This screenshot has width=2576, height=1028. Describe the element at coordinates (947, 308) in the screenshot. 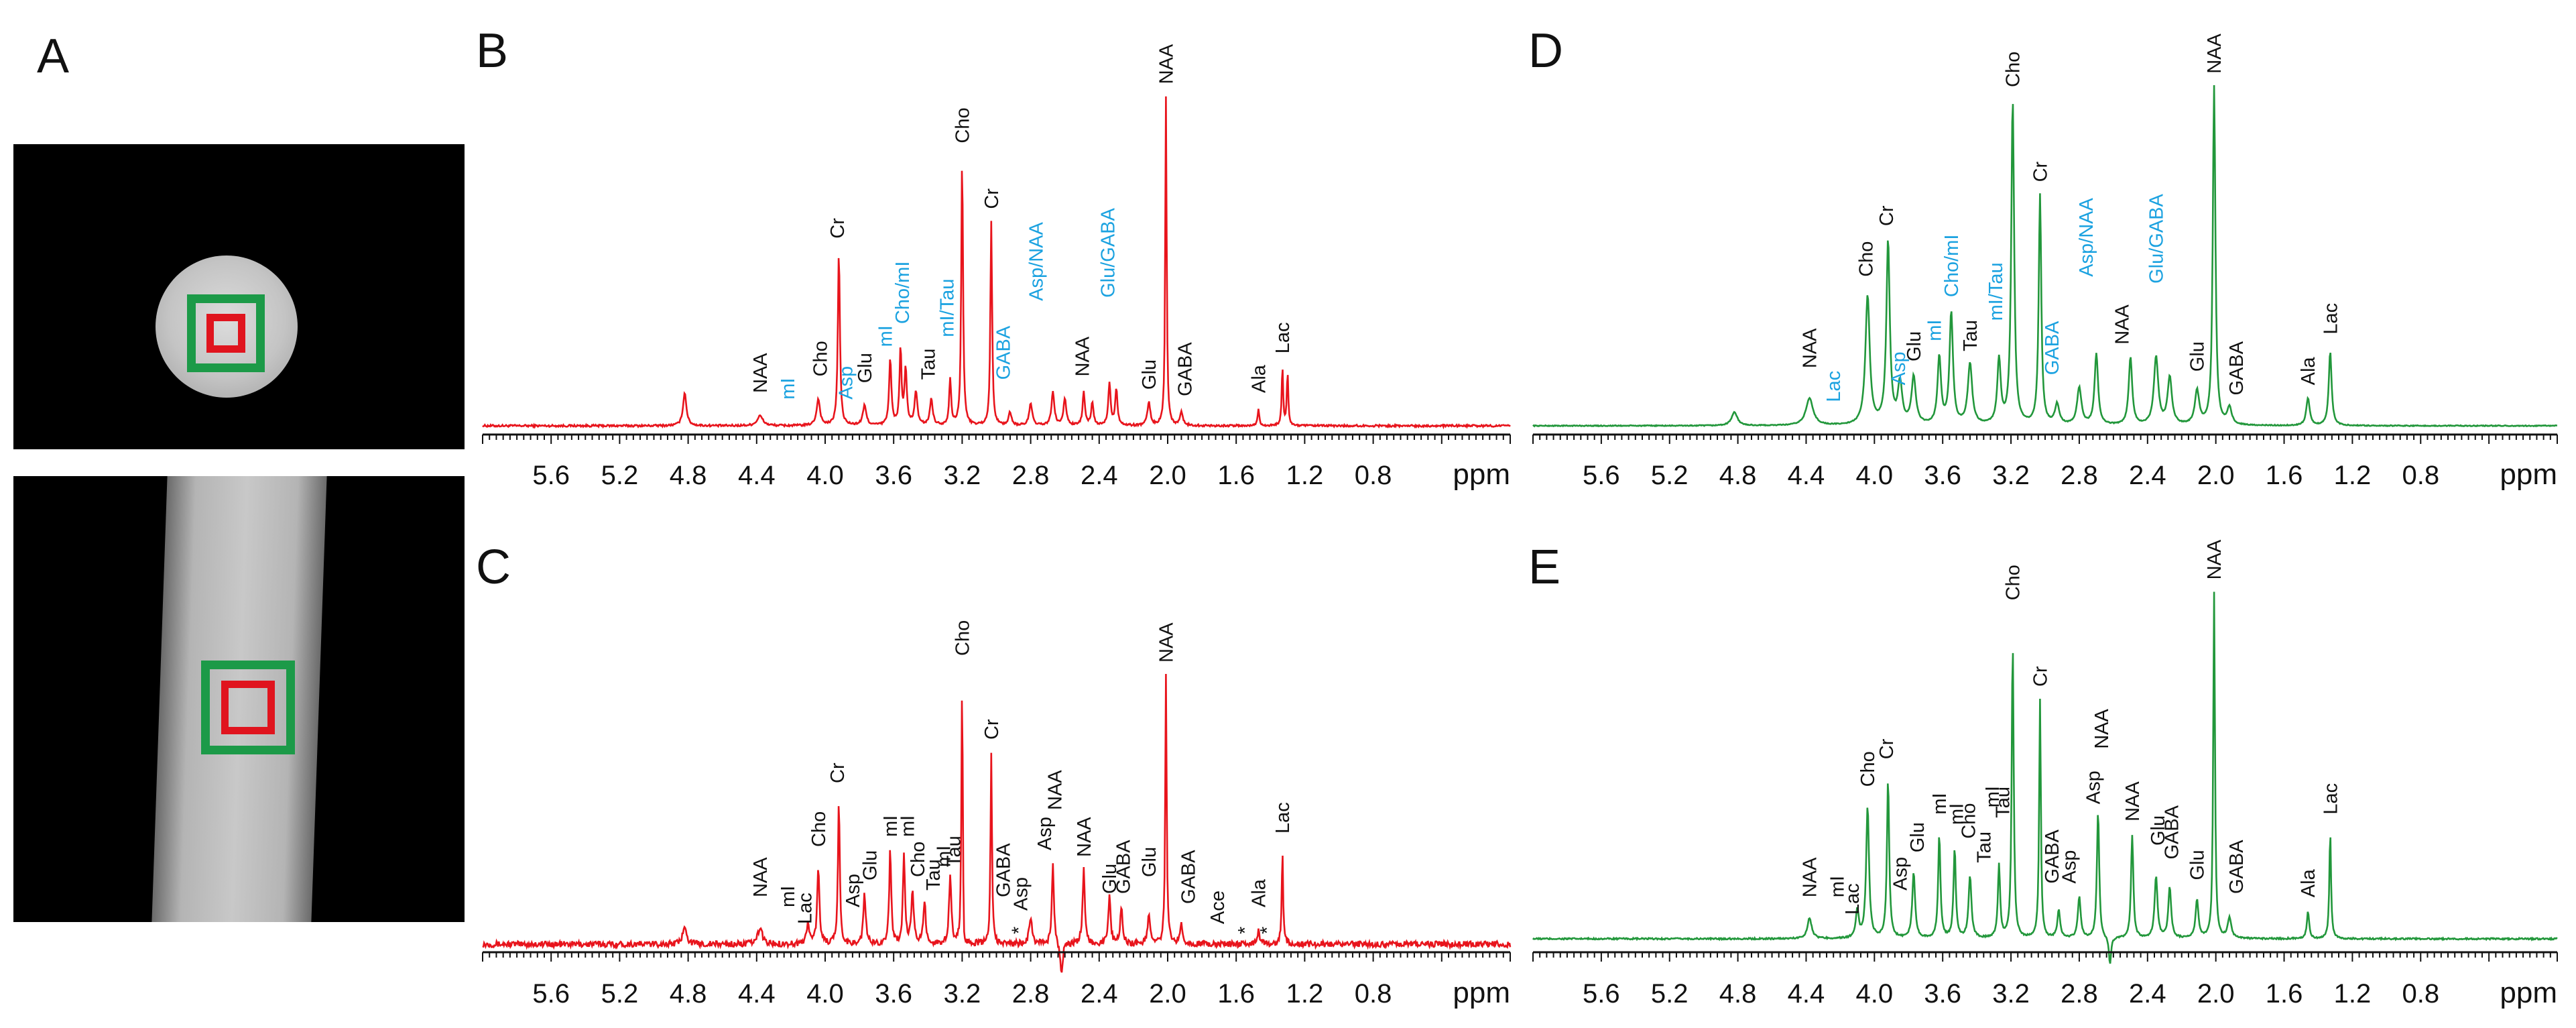

I see `peak-label: mI/Tau` at that location.